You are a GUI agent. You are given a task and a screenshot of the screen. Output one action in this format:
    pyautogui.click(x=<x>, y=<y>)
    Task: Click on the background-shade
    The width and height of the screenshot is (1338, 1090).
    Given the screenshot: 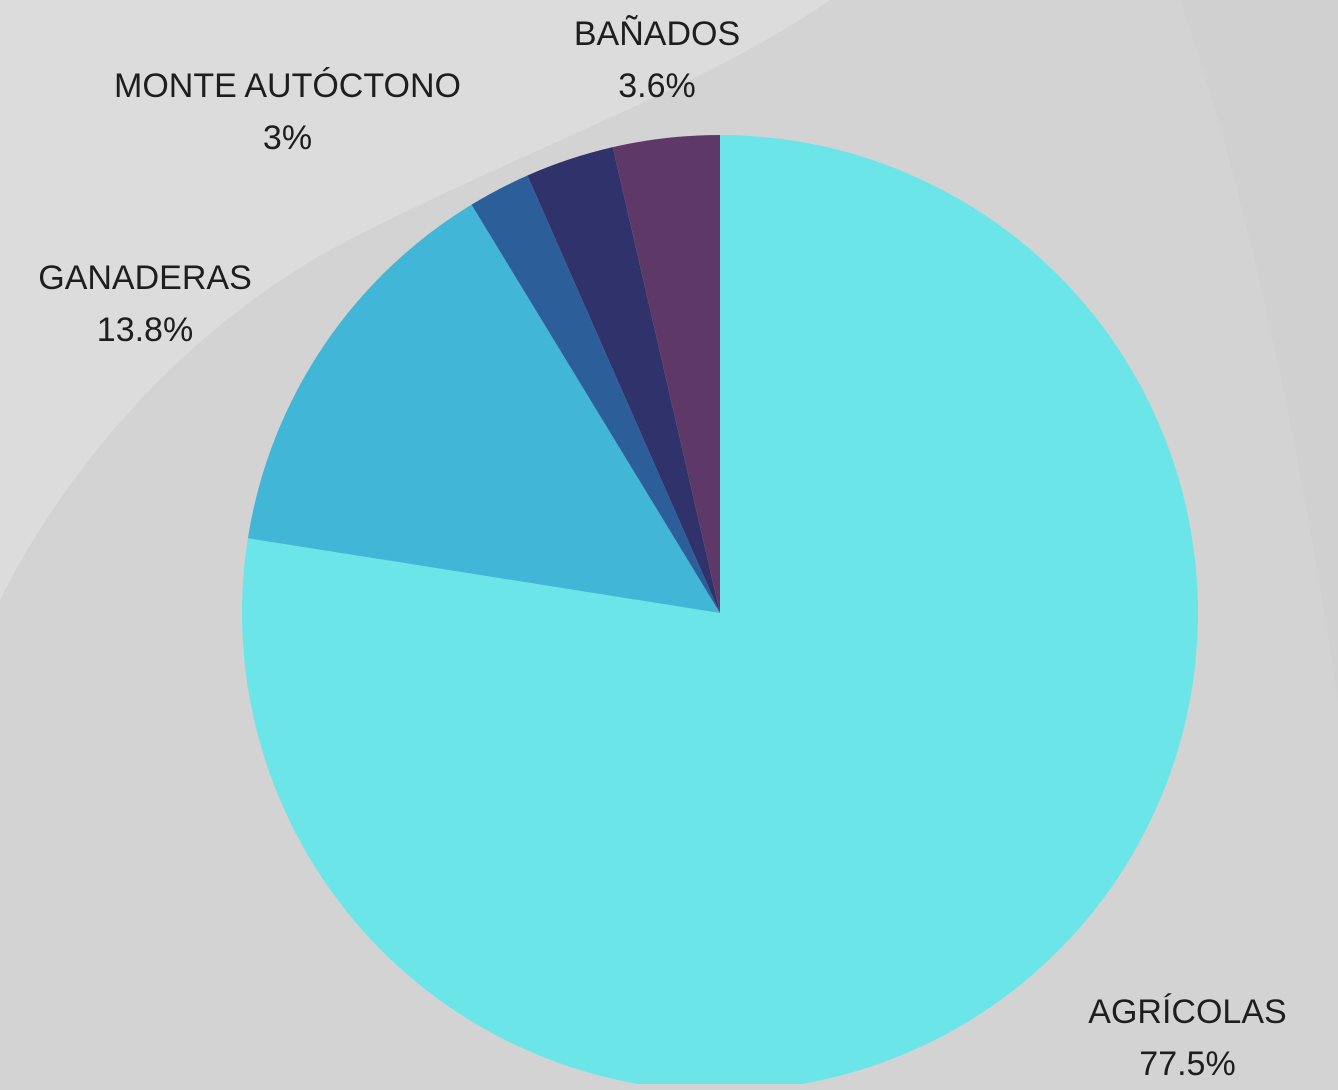 What is the action you would take?
    pyautogui.click(x=1259, y=350)
    